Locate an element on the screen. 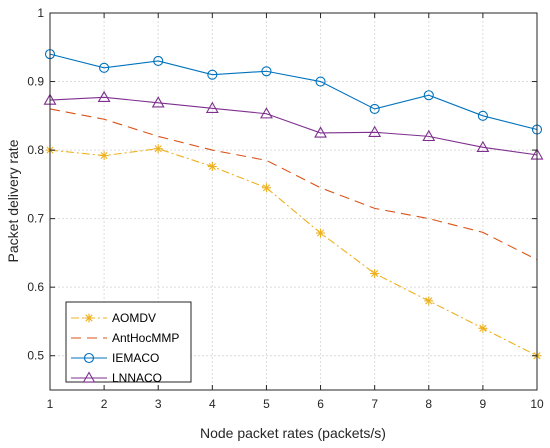 The height and width of the screenshot is (448, 550). x-tick-label: 2 is located at coordinates (104, 404).